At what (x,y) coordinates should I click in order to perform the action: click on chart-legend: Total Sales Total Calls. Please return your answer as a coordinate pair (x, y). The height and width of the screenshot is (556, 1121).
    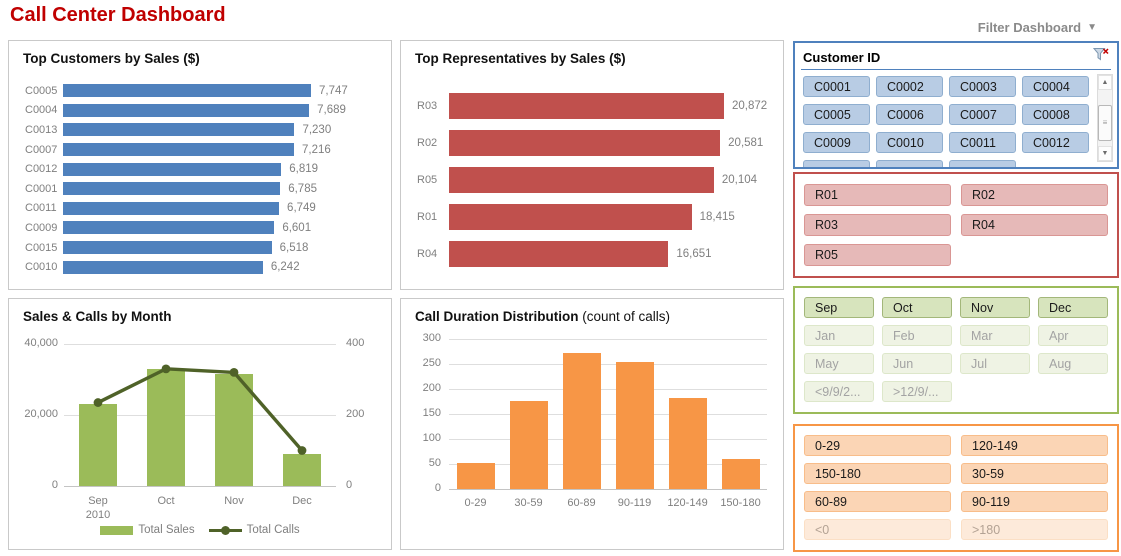
    Looking at the image, I should click on (200, 530).